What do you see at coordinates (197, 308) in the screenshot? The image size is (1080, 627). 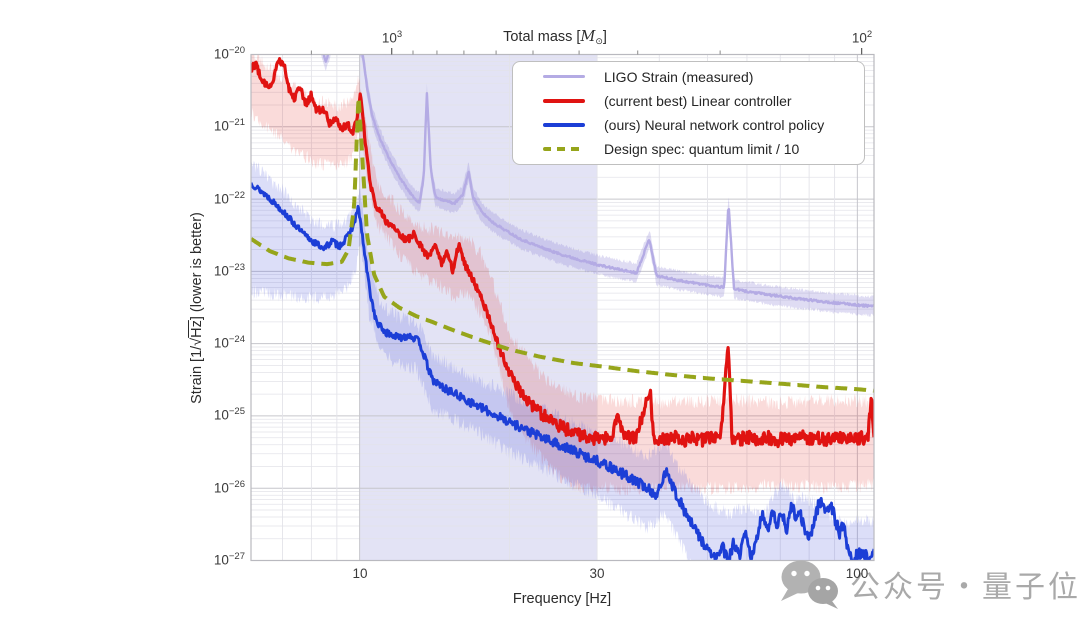 I see `y-axis-label: Strain [1/√Hz] (lower is better)` at bounding box center [197, 308].